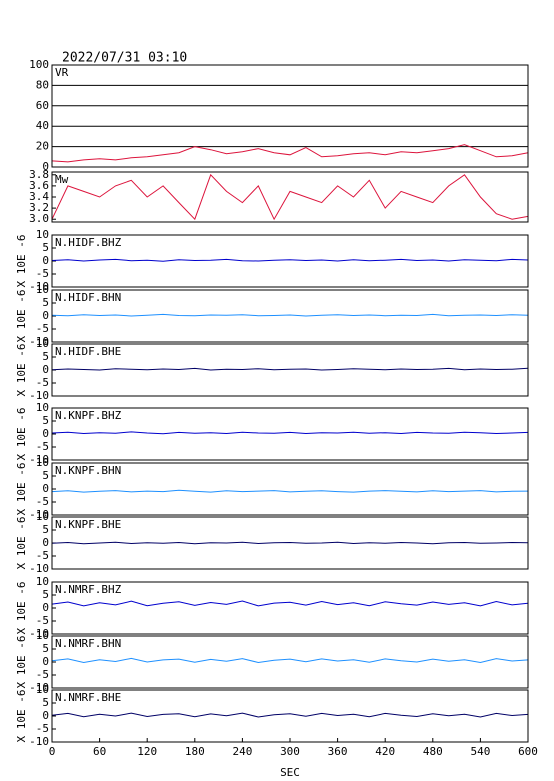 Image resolution: width=554 pixels, height=781 pixels. Describe the element at coordinates (39, 185) in the screenshot. I see `y-tick-label: 3.6` at that location.